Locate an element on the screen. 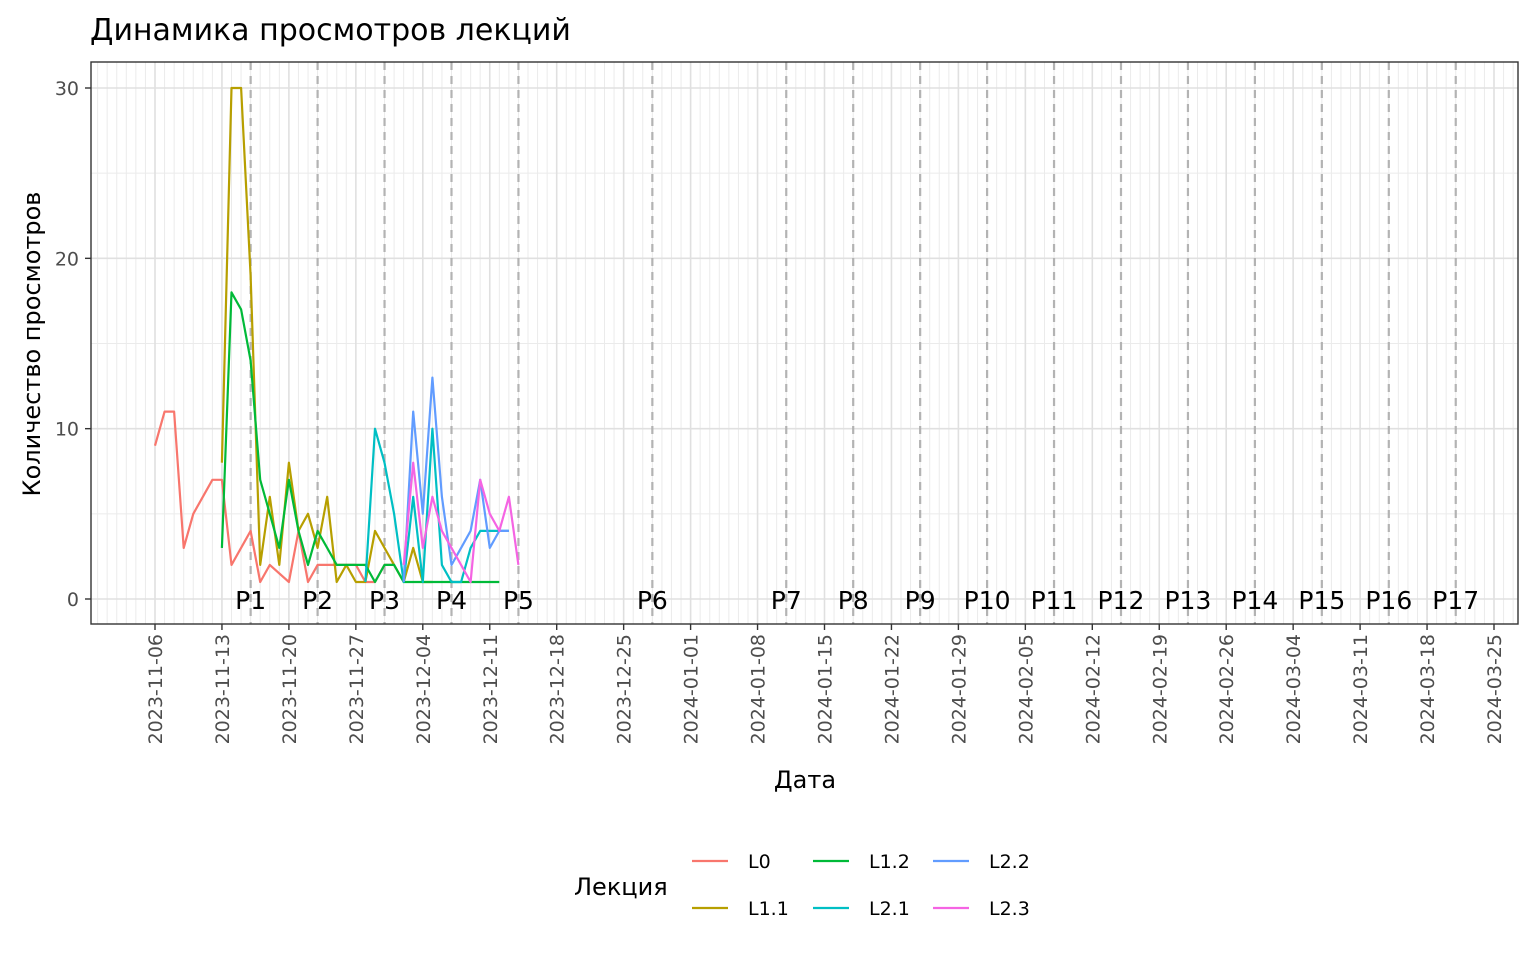  period-label-p8: P8 is located at coordinates (853, 600).